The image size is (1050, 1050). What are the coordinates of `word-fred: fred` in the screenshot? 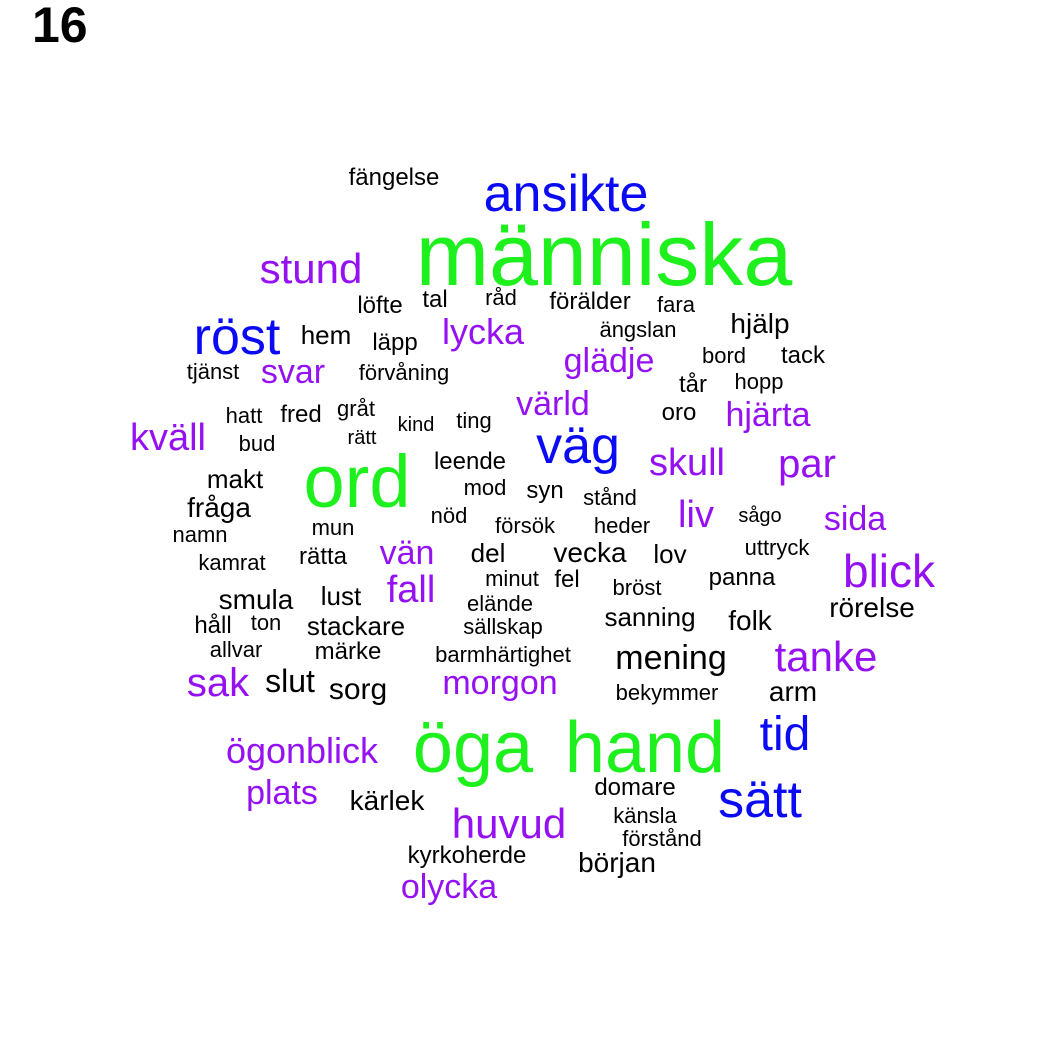 It's located at (301, 414).